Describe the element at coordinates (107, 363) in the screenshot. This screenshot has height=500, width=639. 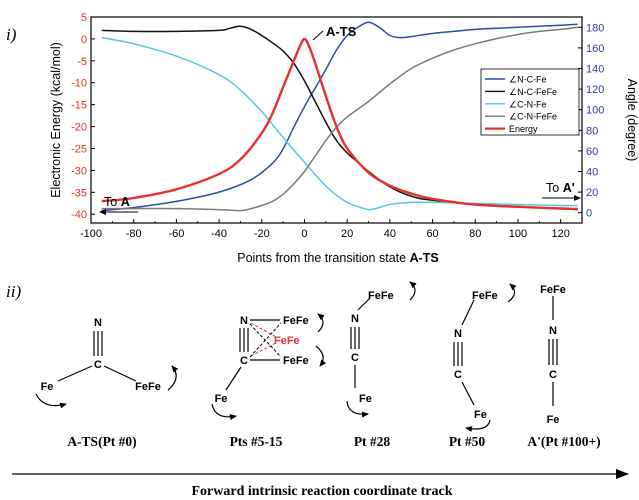
I see `structure-ats: N C Fe FeFe` at that location.